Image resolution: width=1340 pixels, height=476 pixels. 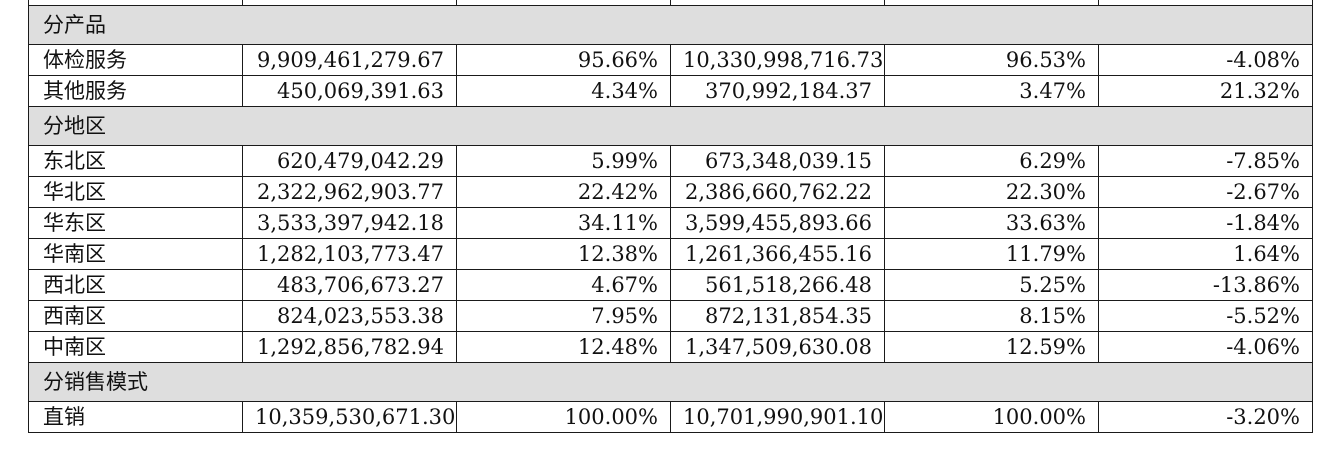 I want to click on section-title: 分地区, so click(x=670, y=126).